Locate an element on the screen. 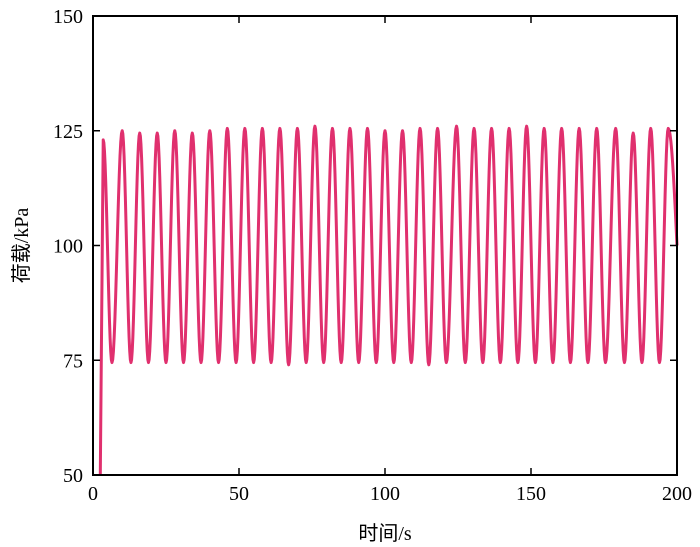  x-tick-label: 0 is located at coordinates (93, 494).